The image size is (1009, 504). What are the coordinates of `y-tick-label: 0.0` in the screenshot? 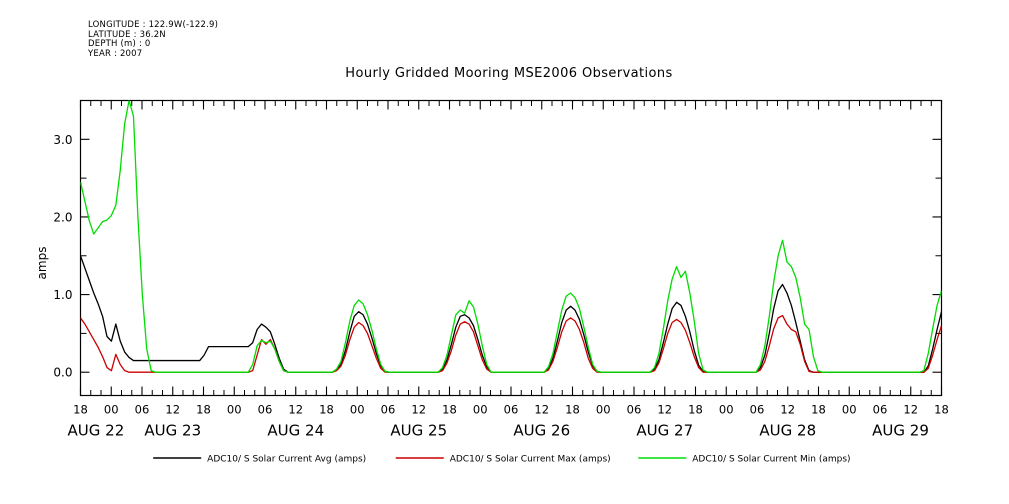 It's located at (62, 373).